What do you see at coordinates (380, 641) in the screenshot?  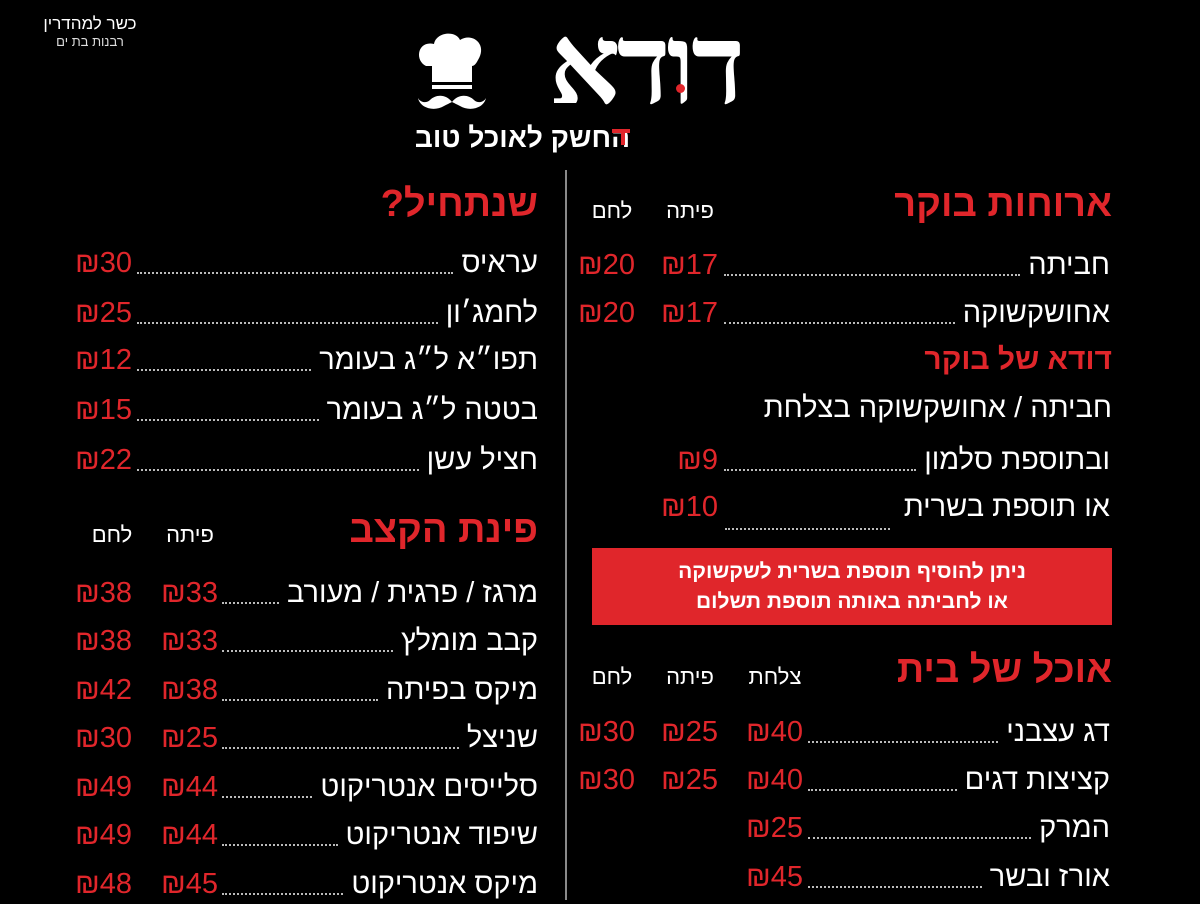 I see `menu-item-row: קבב מומלץ` at bounding box center [380, 641].